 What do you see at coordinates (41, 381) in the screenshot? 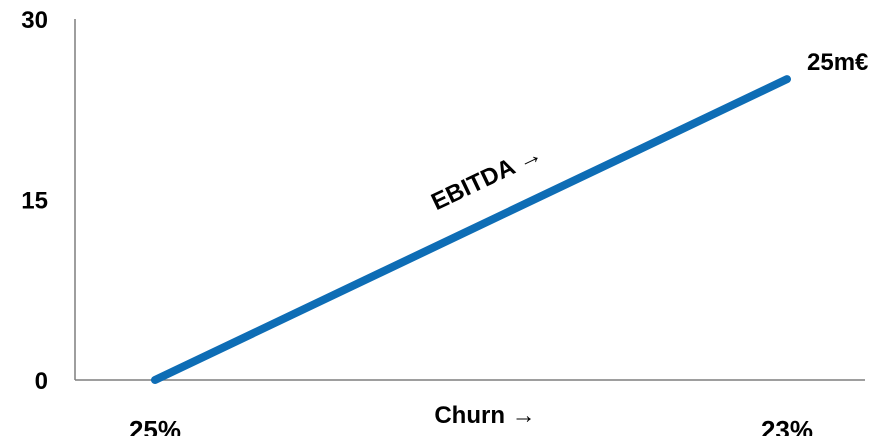
I see `y-tick-label-0: 0` at bounding box center [41, 381].